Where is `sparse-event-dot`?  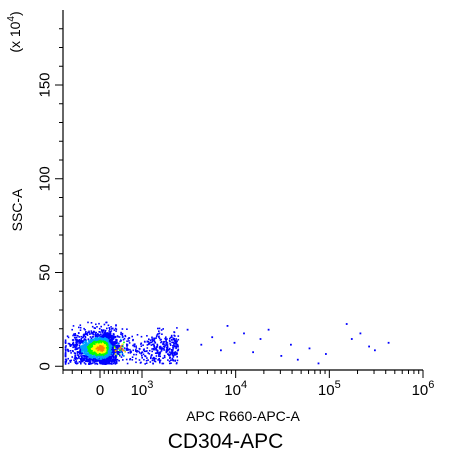
sparse-event-dot is located at coordinates (201, 344).